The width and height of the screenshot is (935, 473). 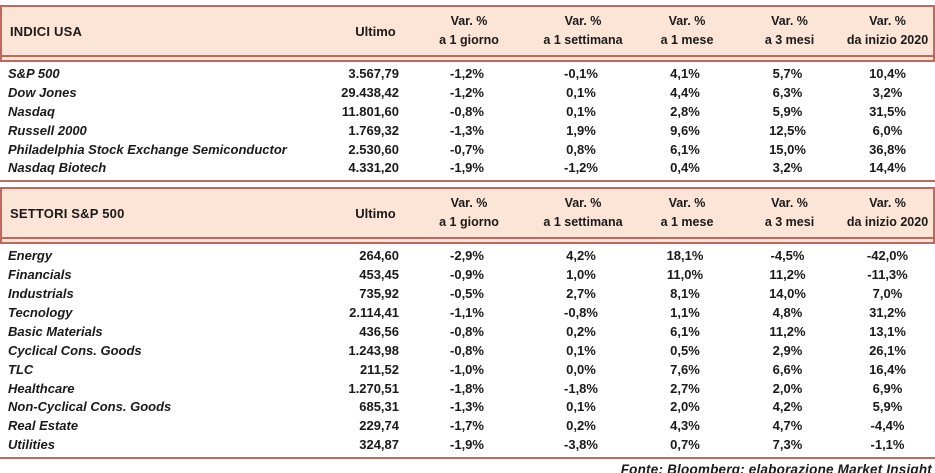 I want to click on ultimo-value: 4.331,20, so click(x=373, y=168).